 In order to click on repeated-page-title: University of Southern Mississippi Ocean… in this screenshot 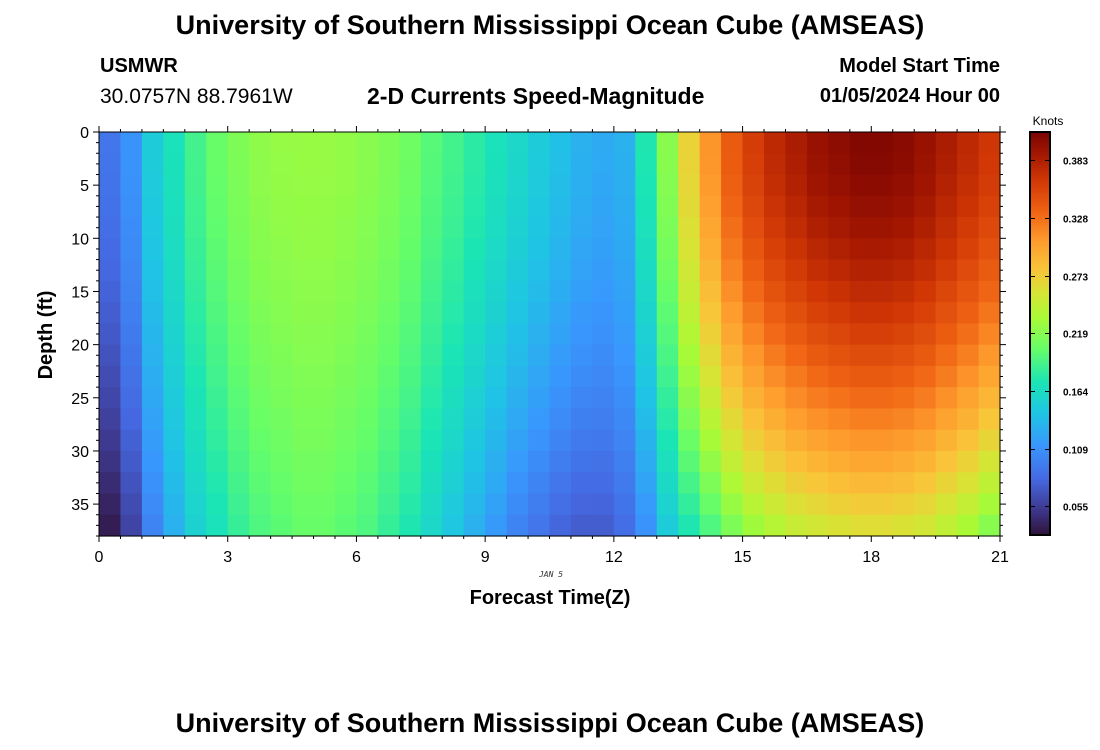, I will do `click(550, 723)`.